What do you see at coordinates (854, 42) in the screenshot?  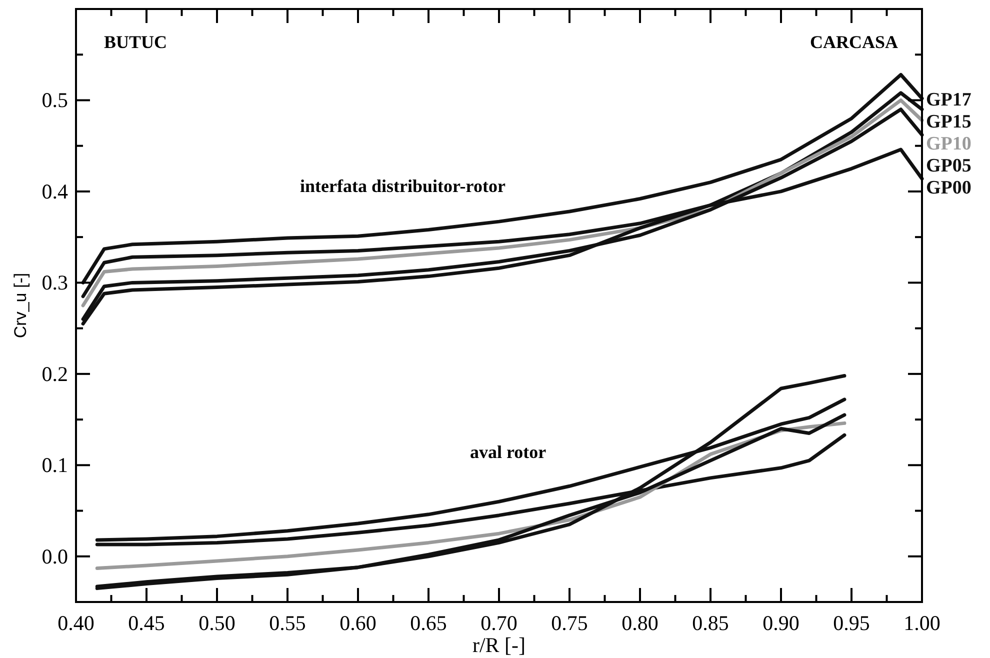 I see `annotation: CARCASA` at bounding box center [854, 42].